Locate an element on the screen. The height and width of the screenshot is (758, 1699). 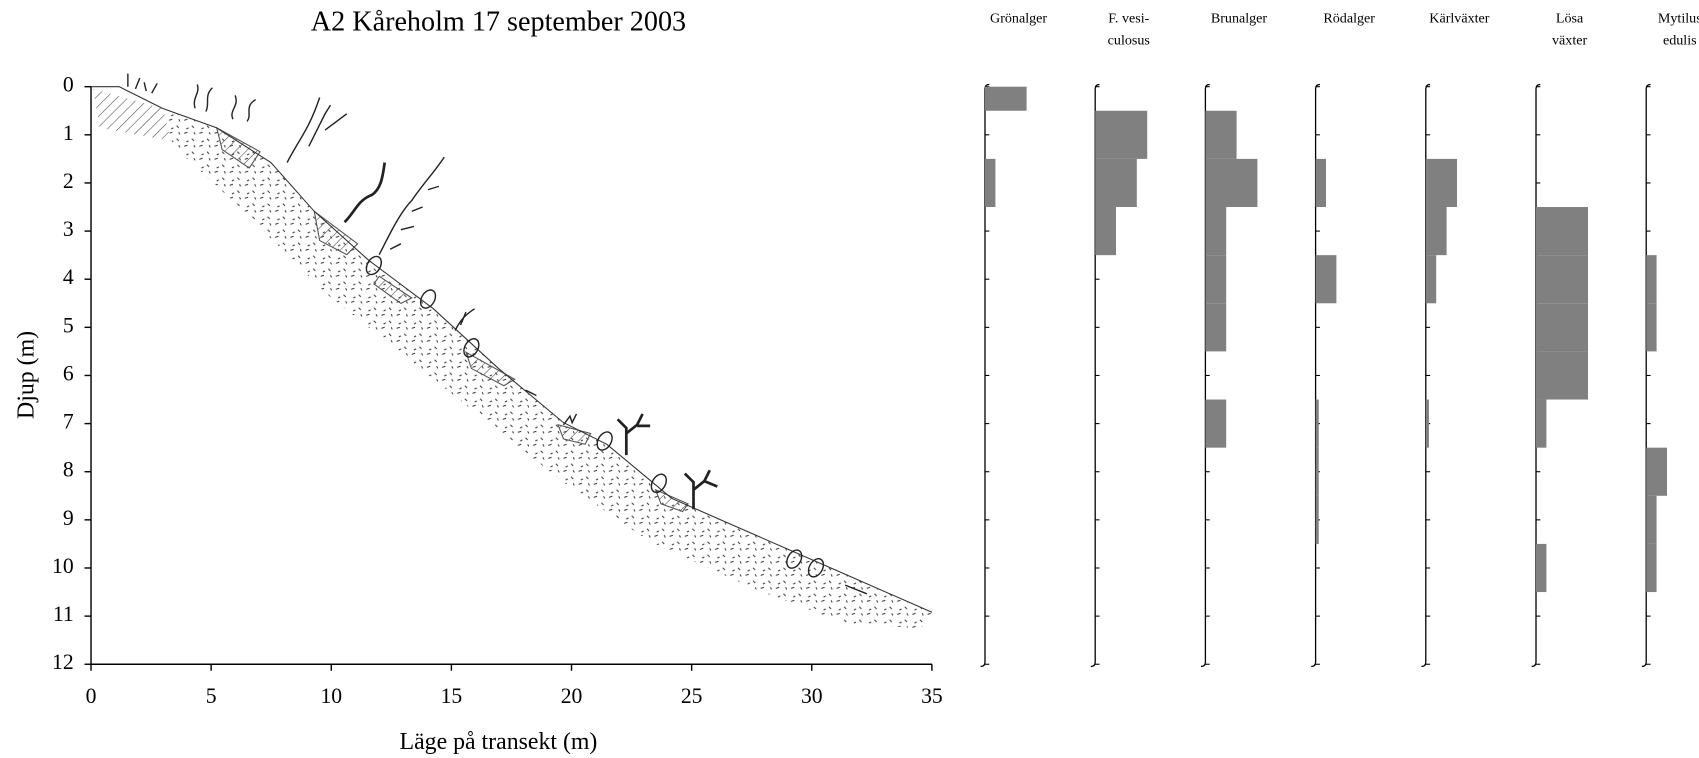
column-header: Kärlväxter is located at coordinates (1459, 19).